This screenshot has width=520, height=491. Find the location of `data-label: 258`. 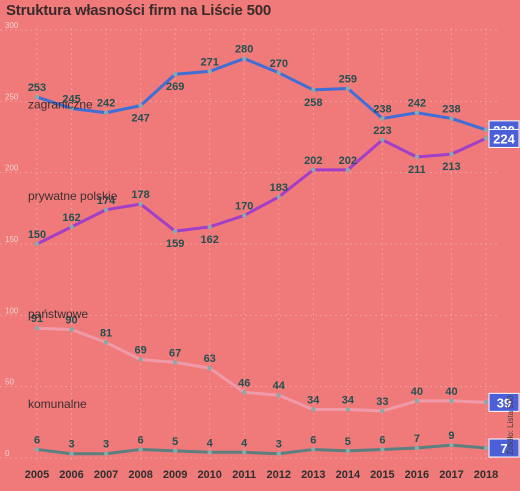

data-label: 258 is located at coordinates (313, 103).